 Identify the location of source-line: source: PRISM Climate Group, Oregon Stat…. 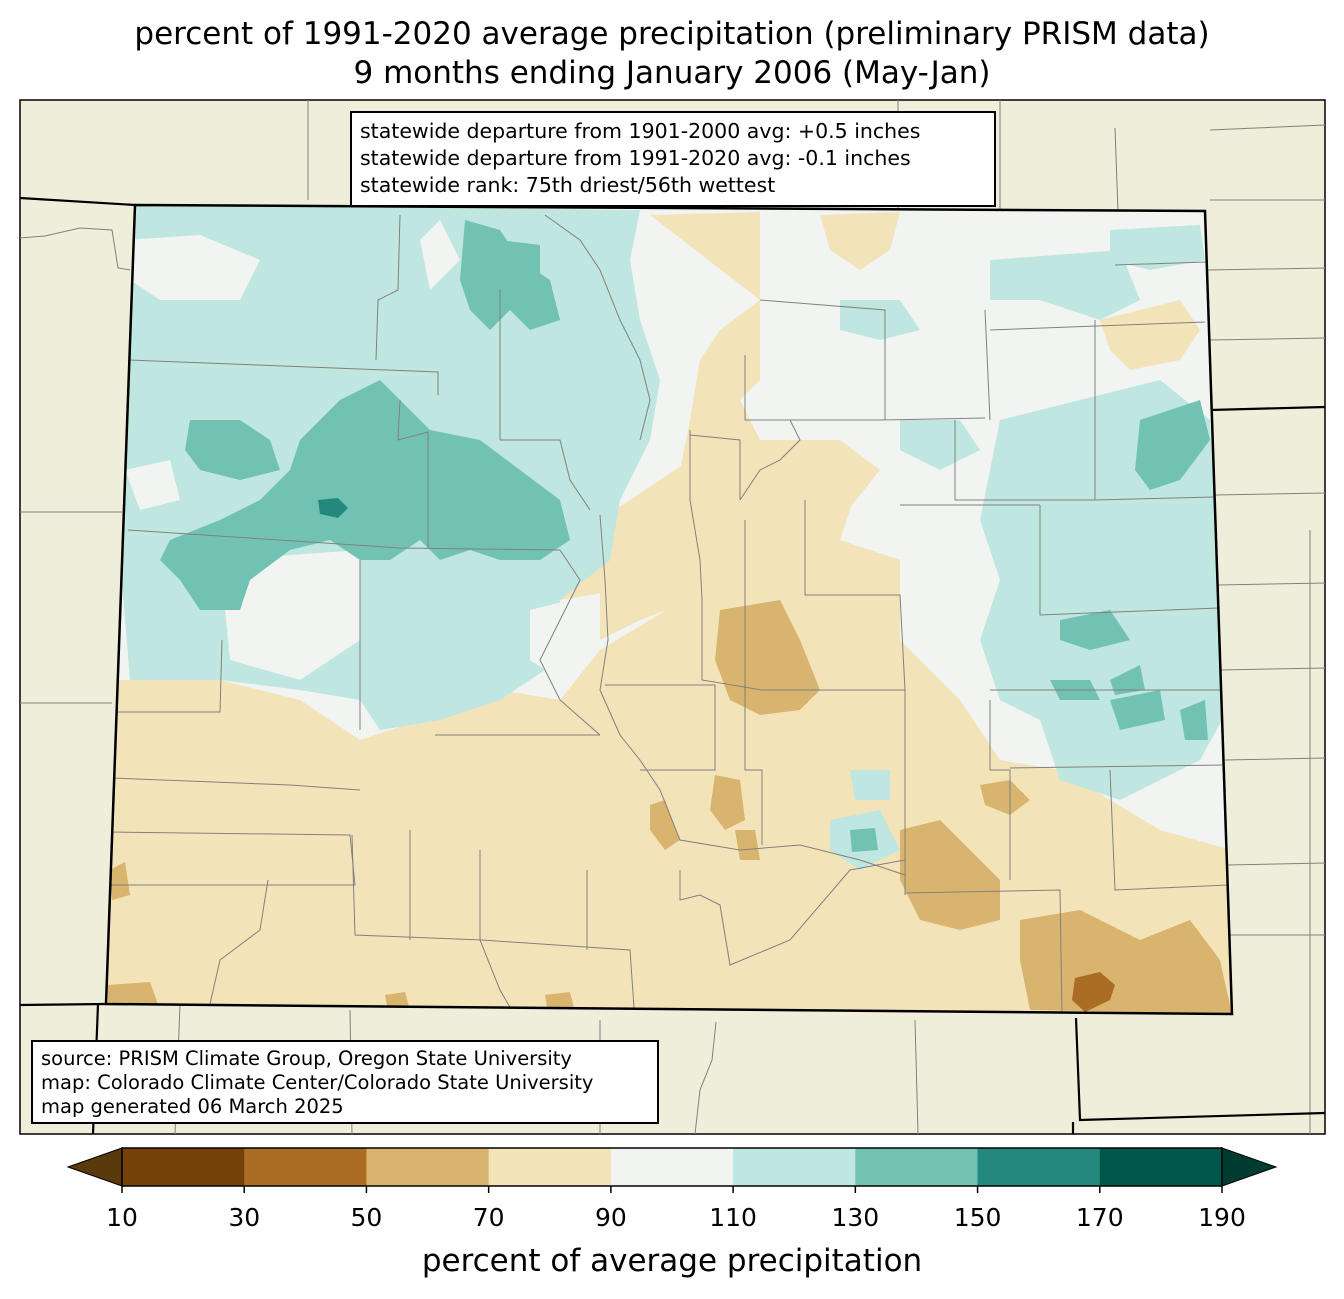
(306, 1058).